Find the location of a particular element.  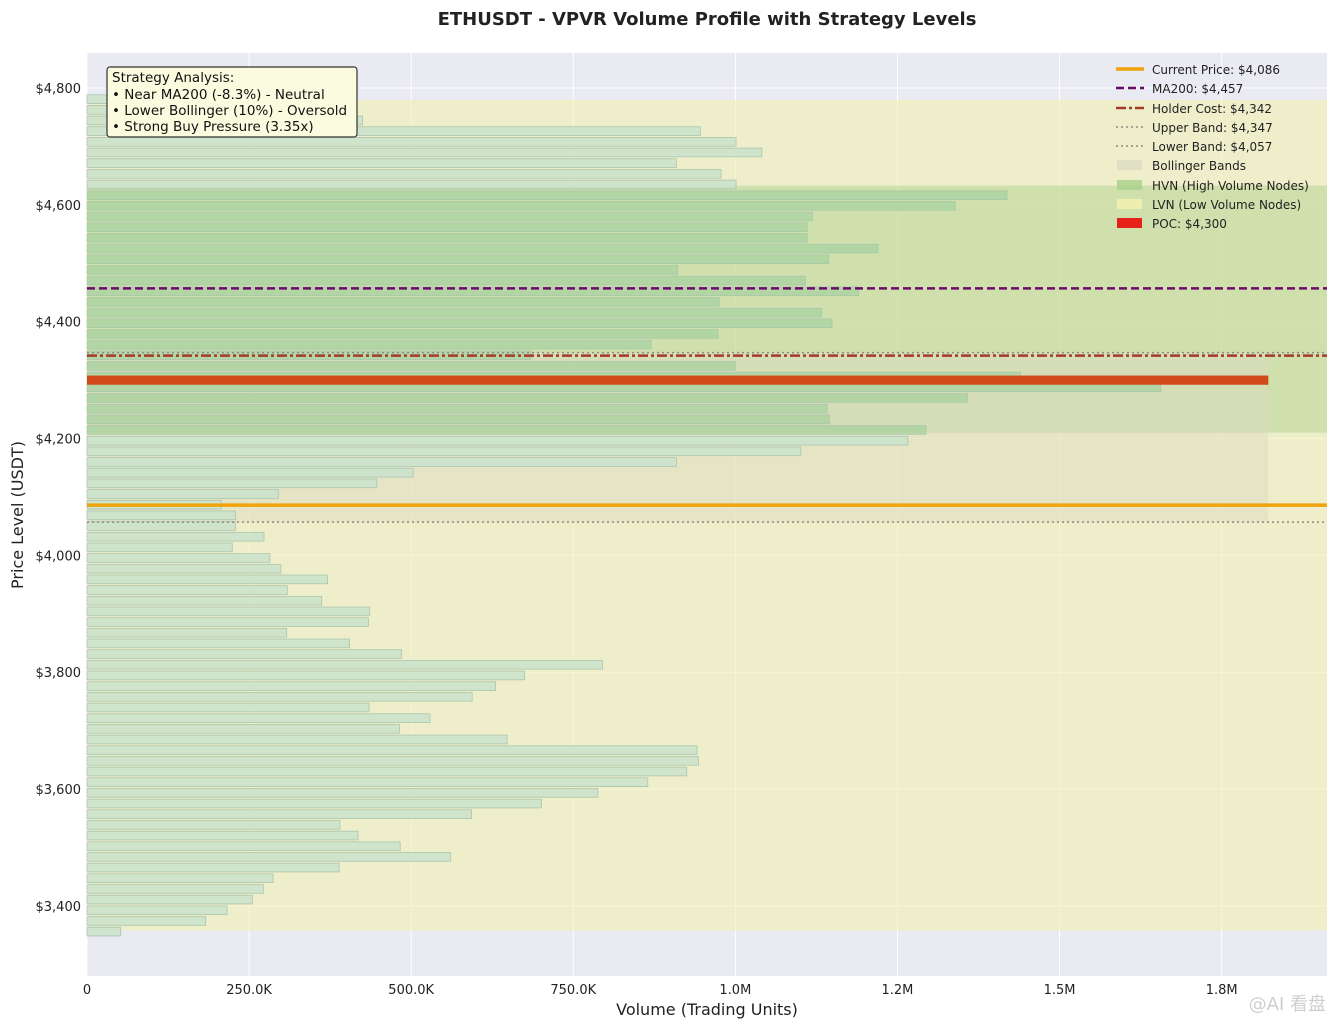

annotation-line: • Strong Buy Pressure (3.35x) is located at coordinates (213, 127).